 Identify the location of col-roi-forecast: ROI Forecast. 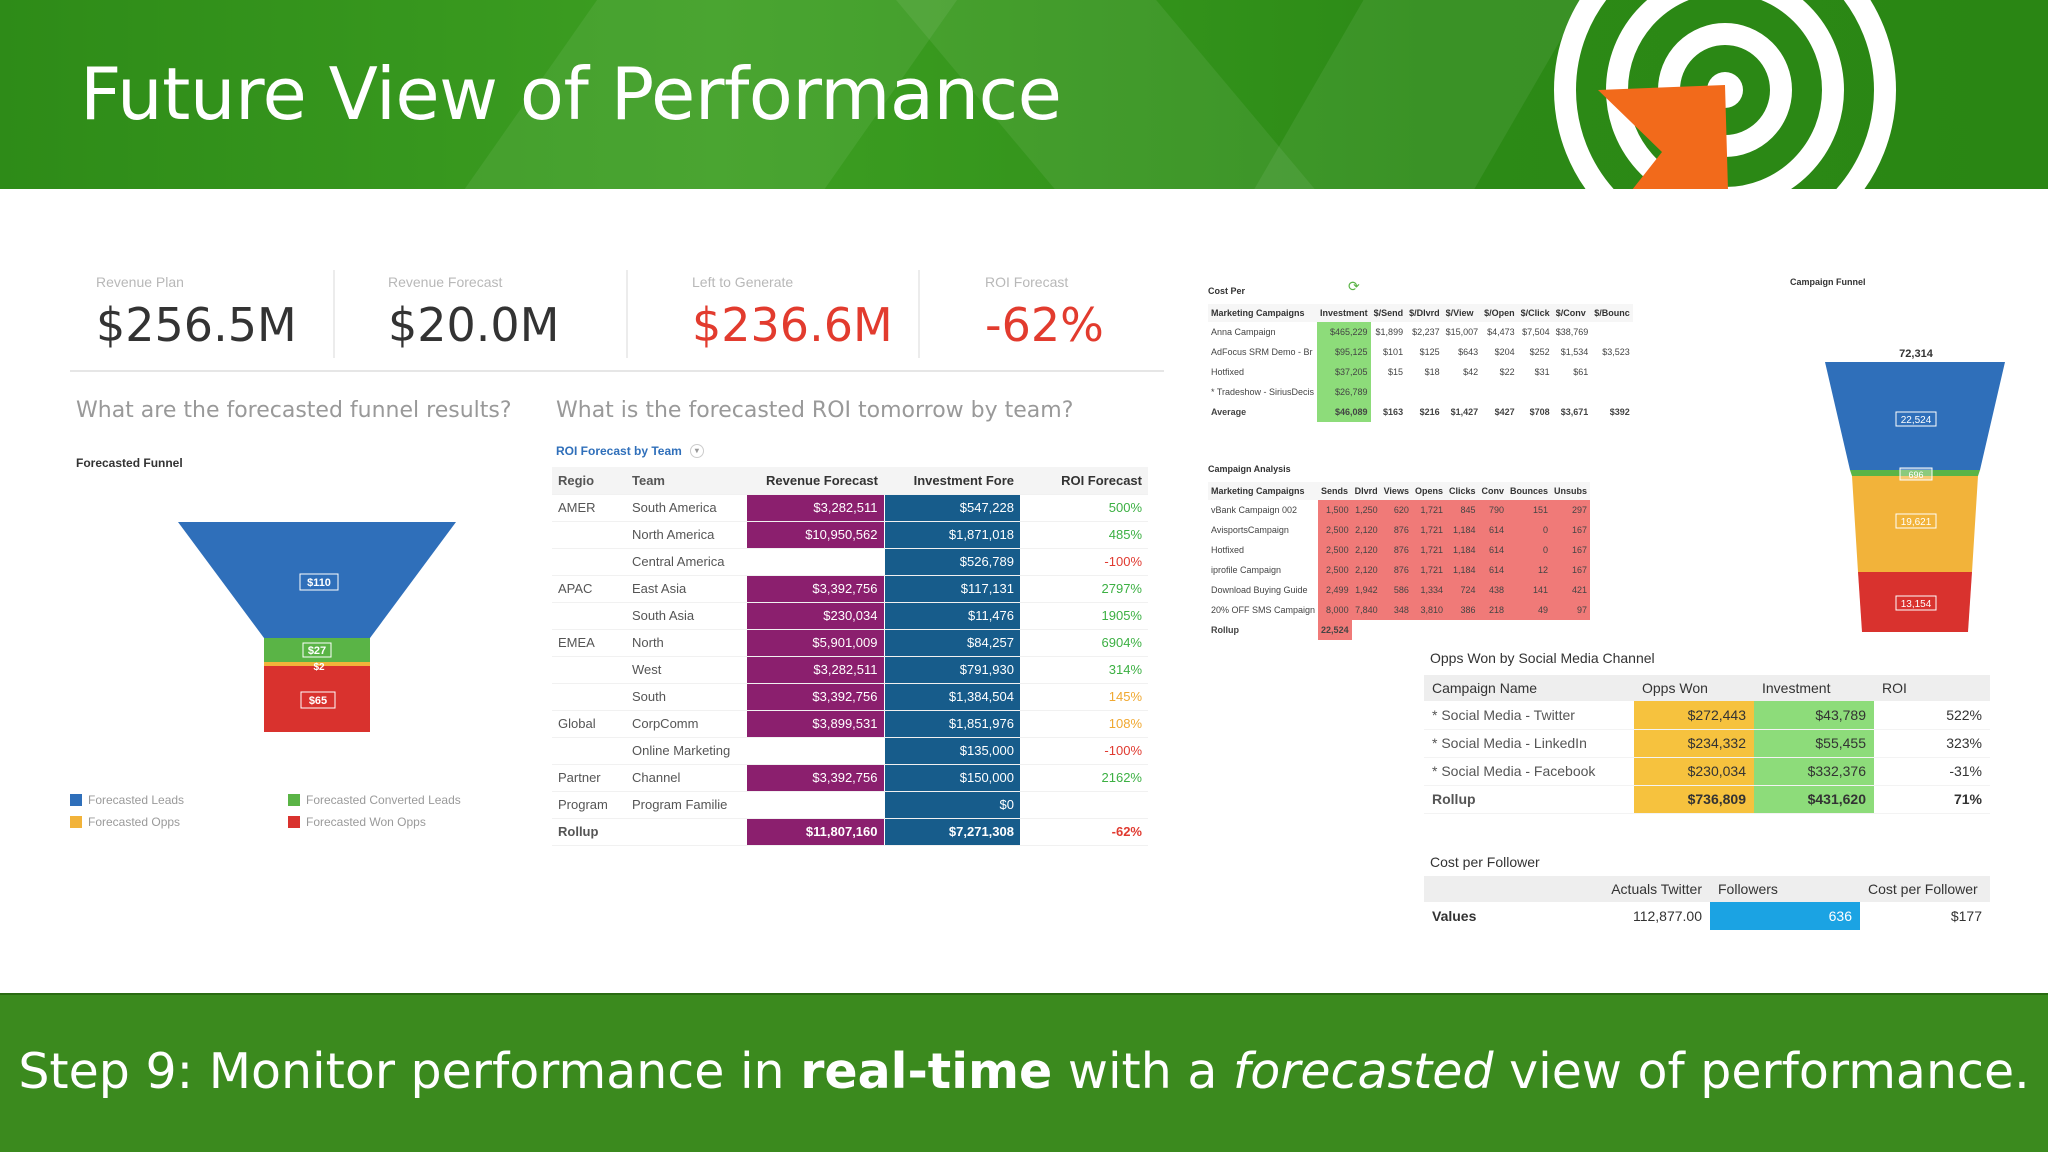
(1084, 481).